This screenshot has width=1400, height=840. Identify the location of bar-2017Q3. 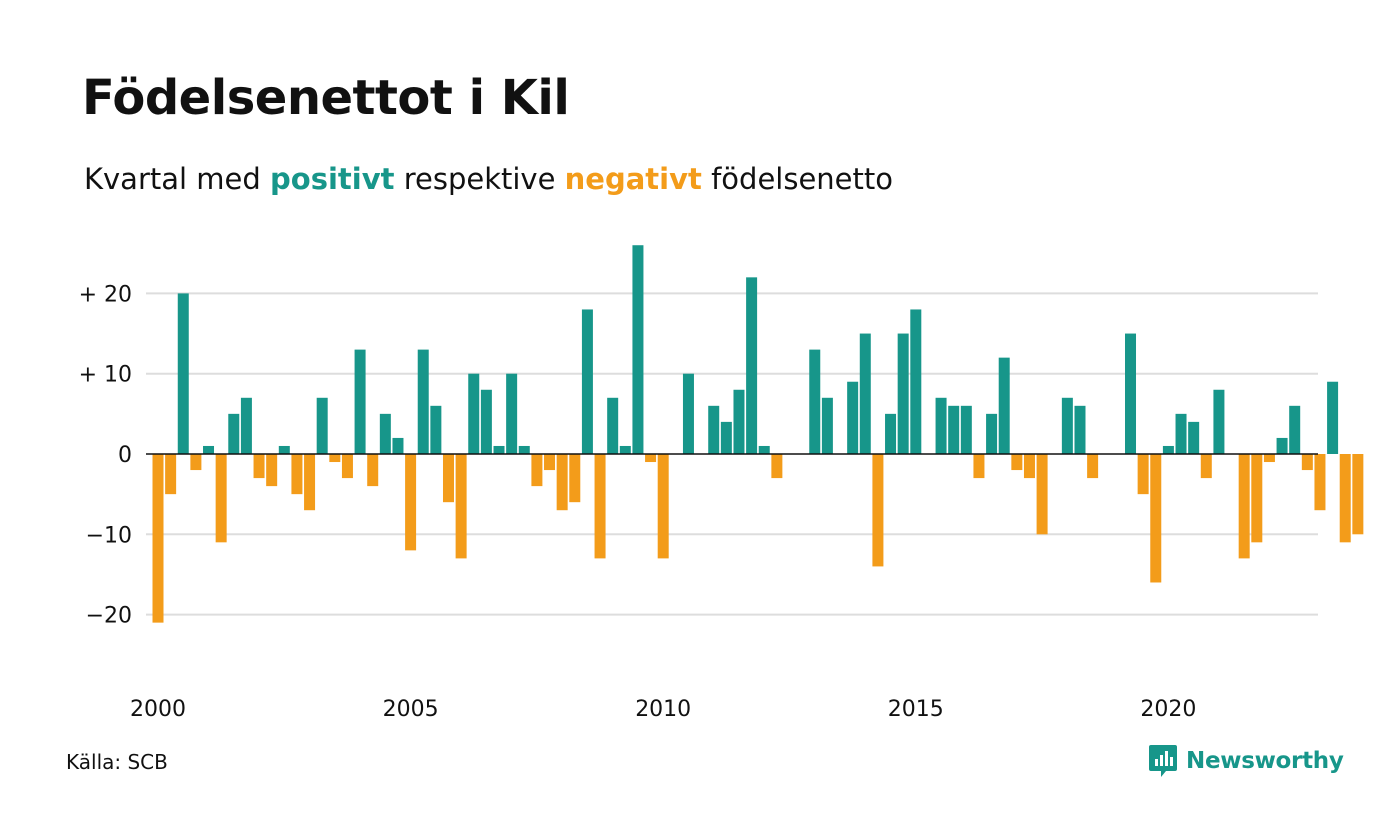
(1042, 494).